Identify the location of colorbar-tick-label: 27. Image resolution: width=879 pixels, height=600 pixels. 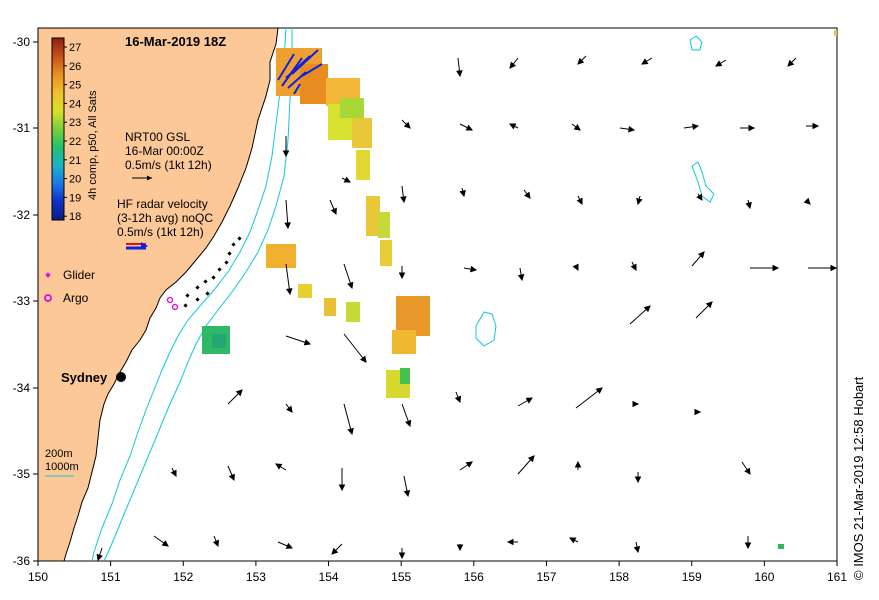
(75, 48).